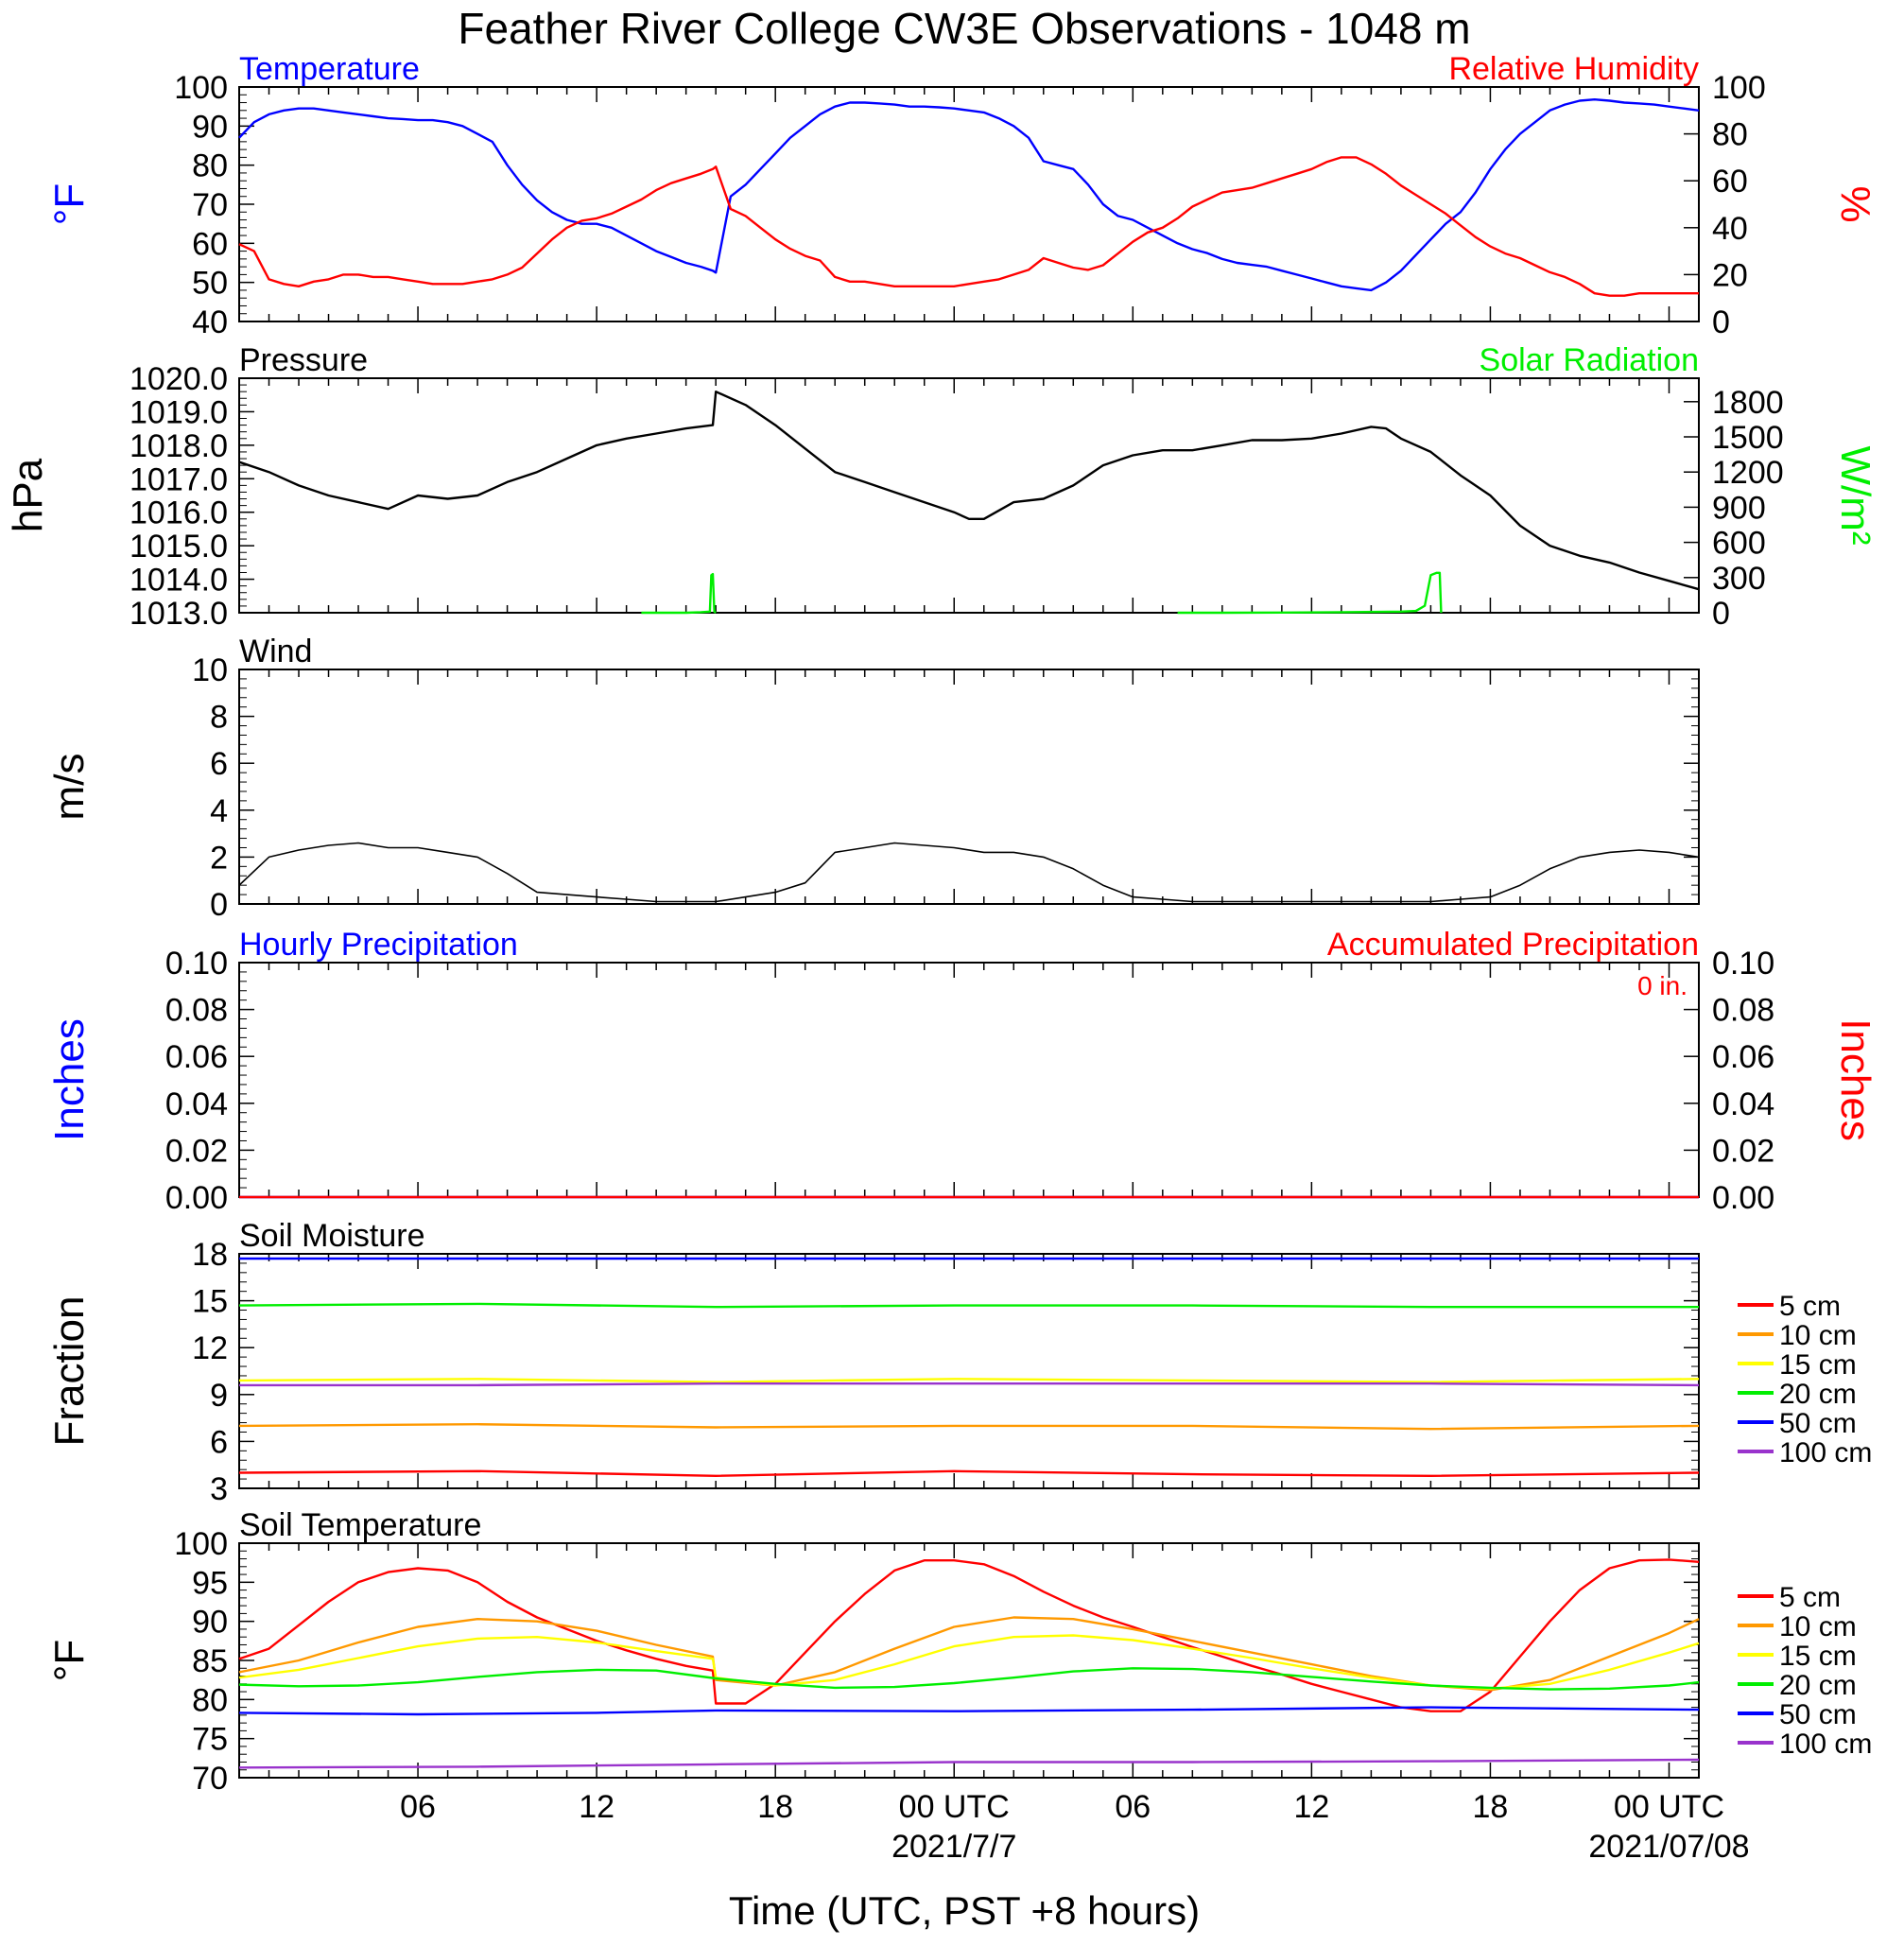 The width and height of the screenshot is (1904, 1946). Describe the element at coordinates (954, 1847) in the screenshot. I see `x-date-label: 2021/7/7` at that location.